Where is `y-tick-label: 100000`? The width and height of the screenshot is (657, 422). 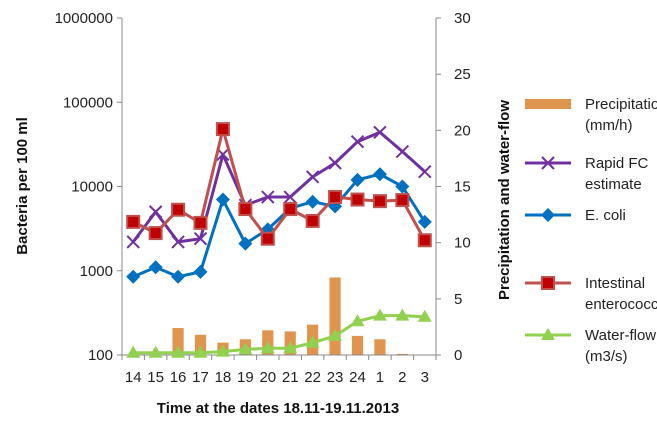
y-tick-label: 100000 is located at coordinates (88, 102).